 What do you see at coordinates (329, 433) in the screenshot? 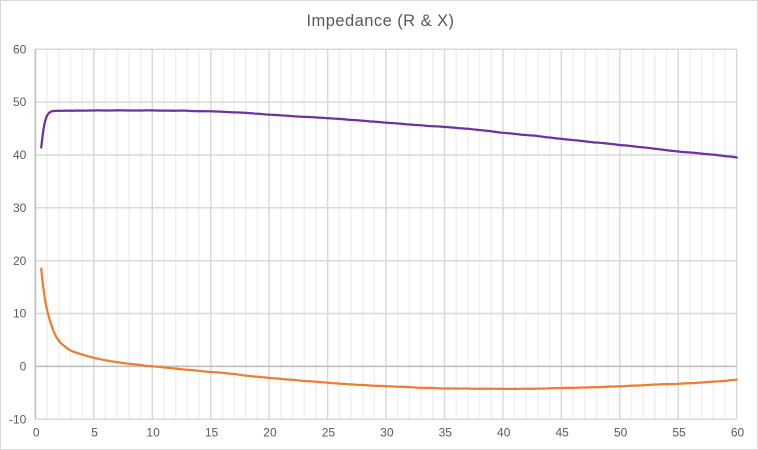
I see `svg-text: 25` at bounding box center [329, 433].